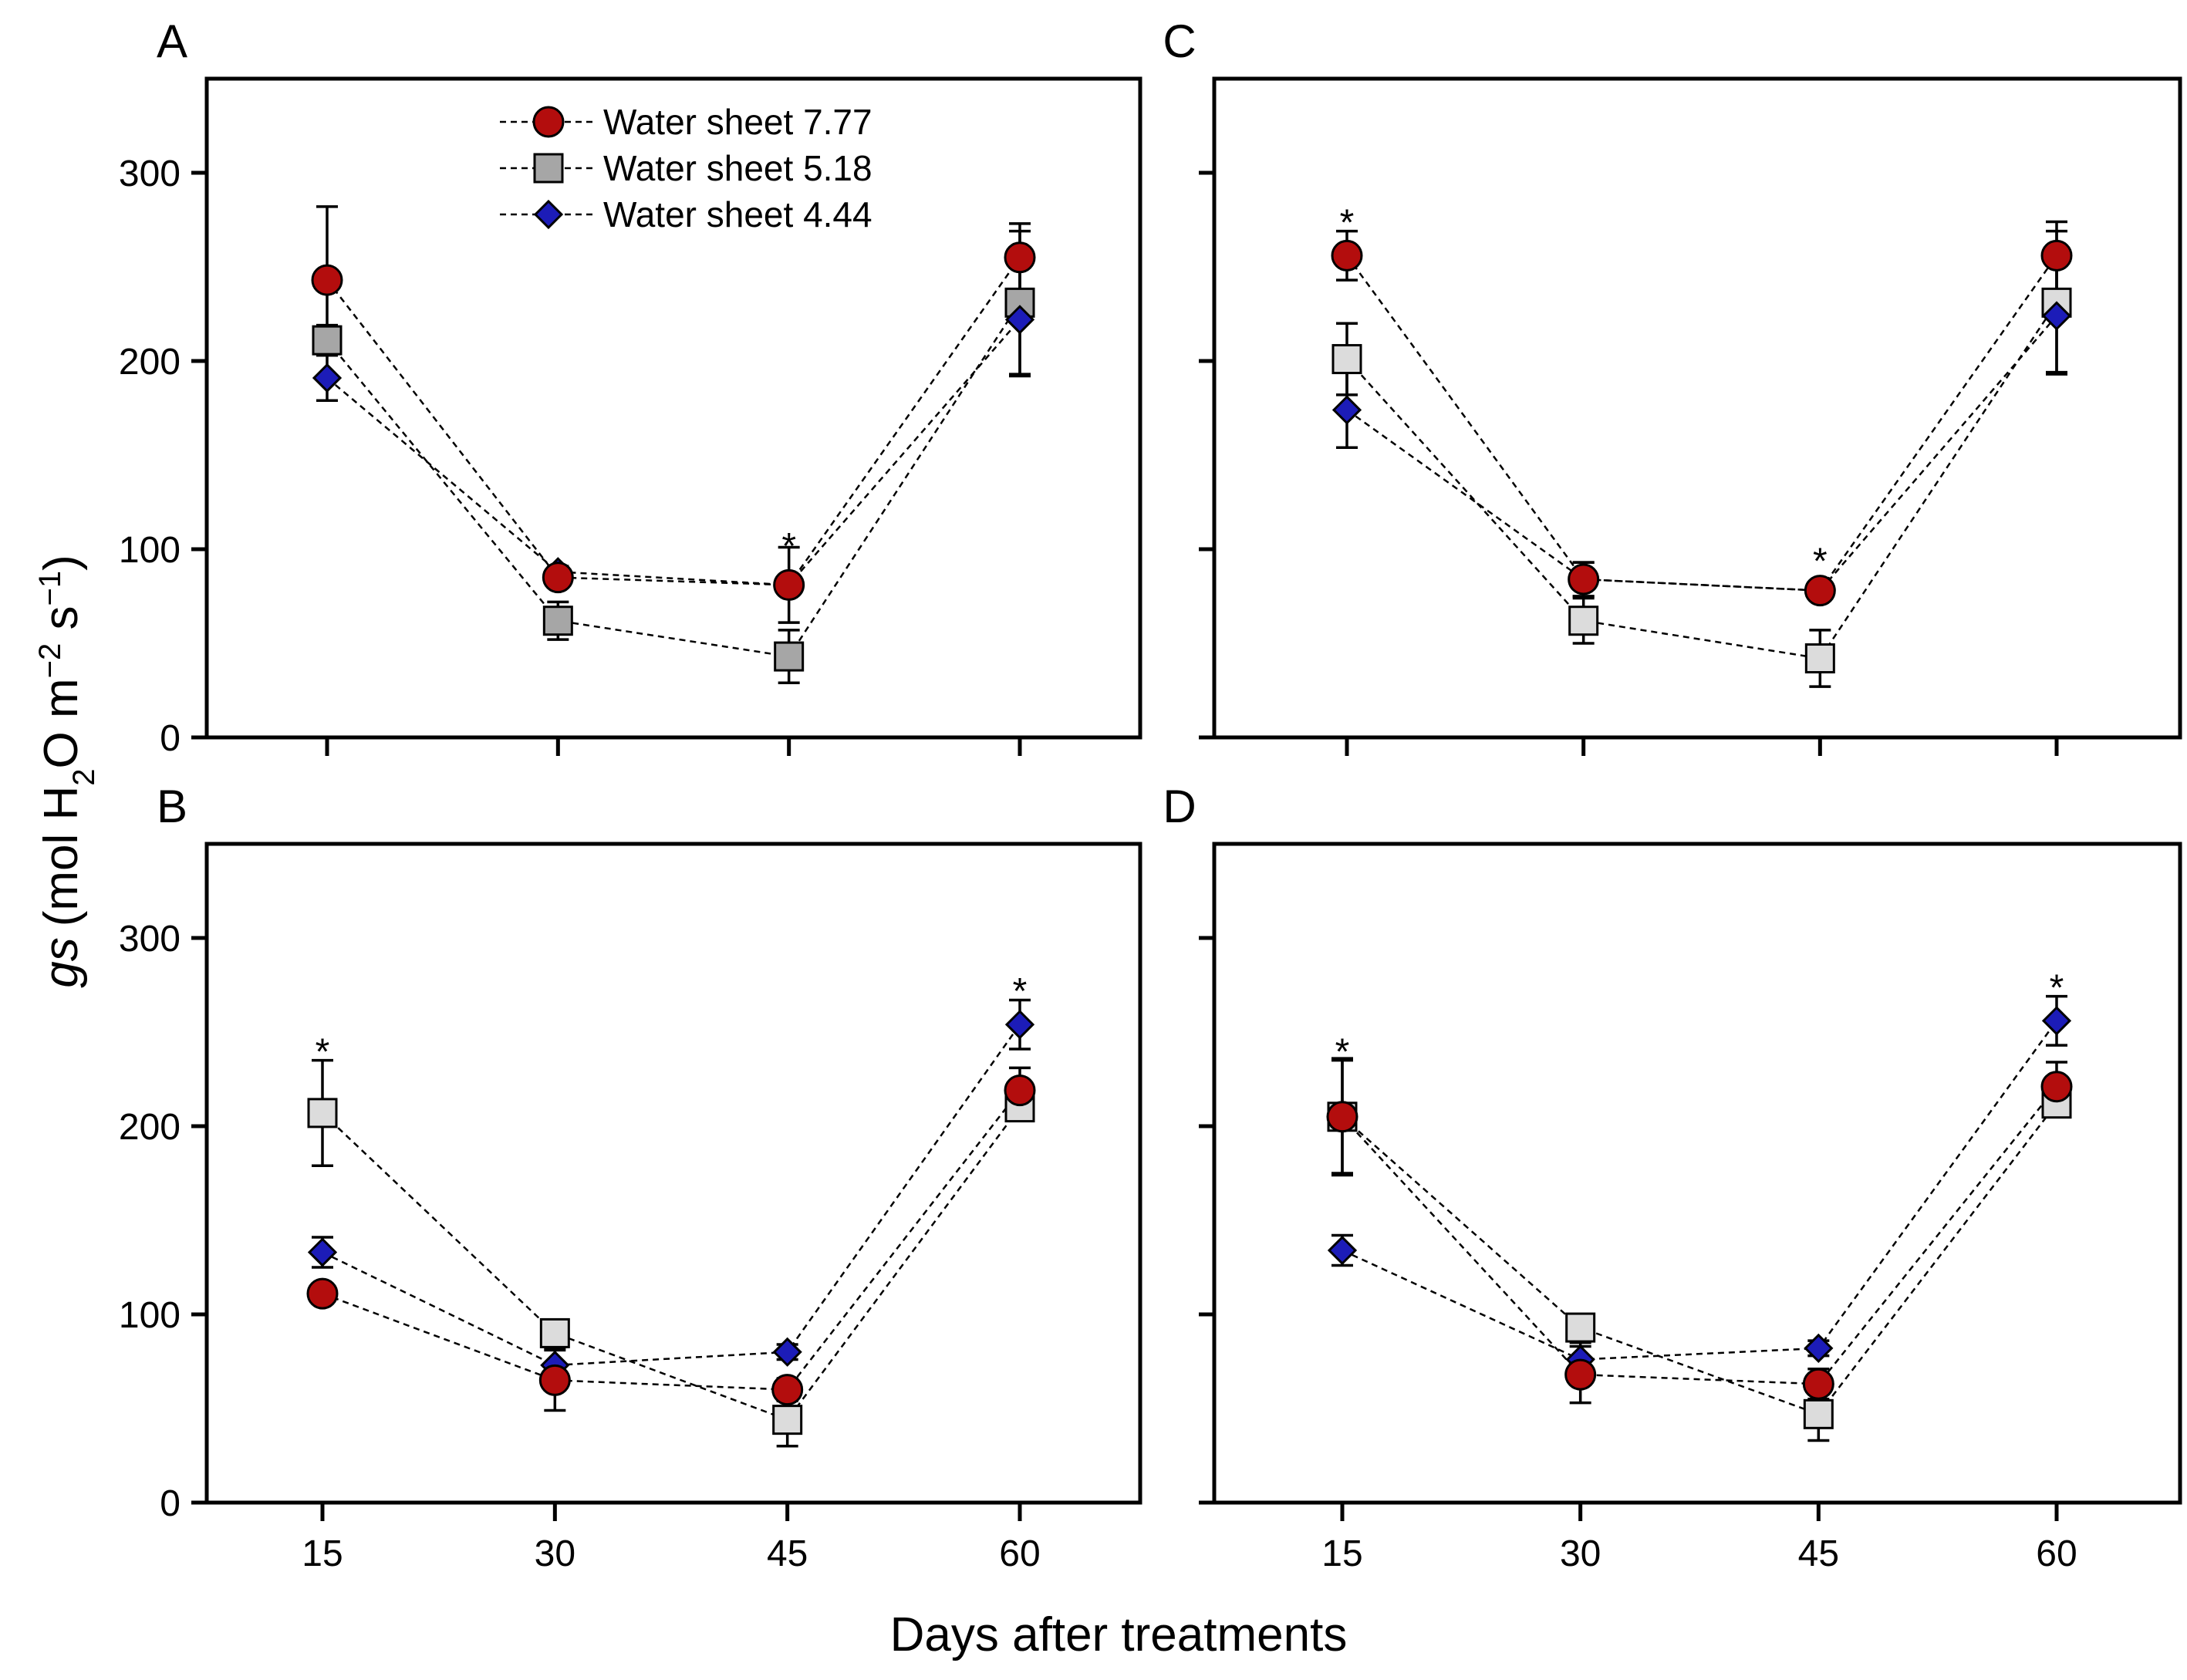  What do you see at coordinates (61, 723) in the screenshot?
I see `y-axis-title-unit2: O m` at bounding box center [61, 723].